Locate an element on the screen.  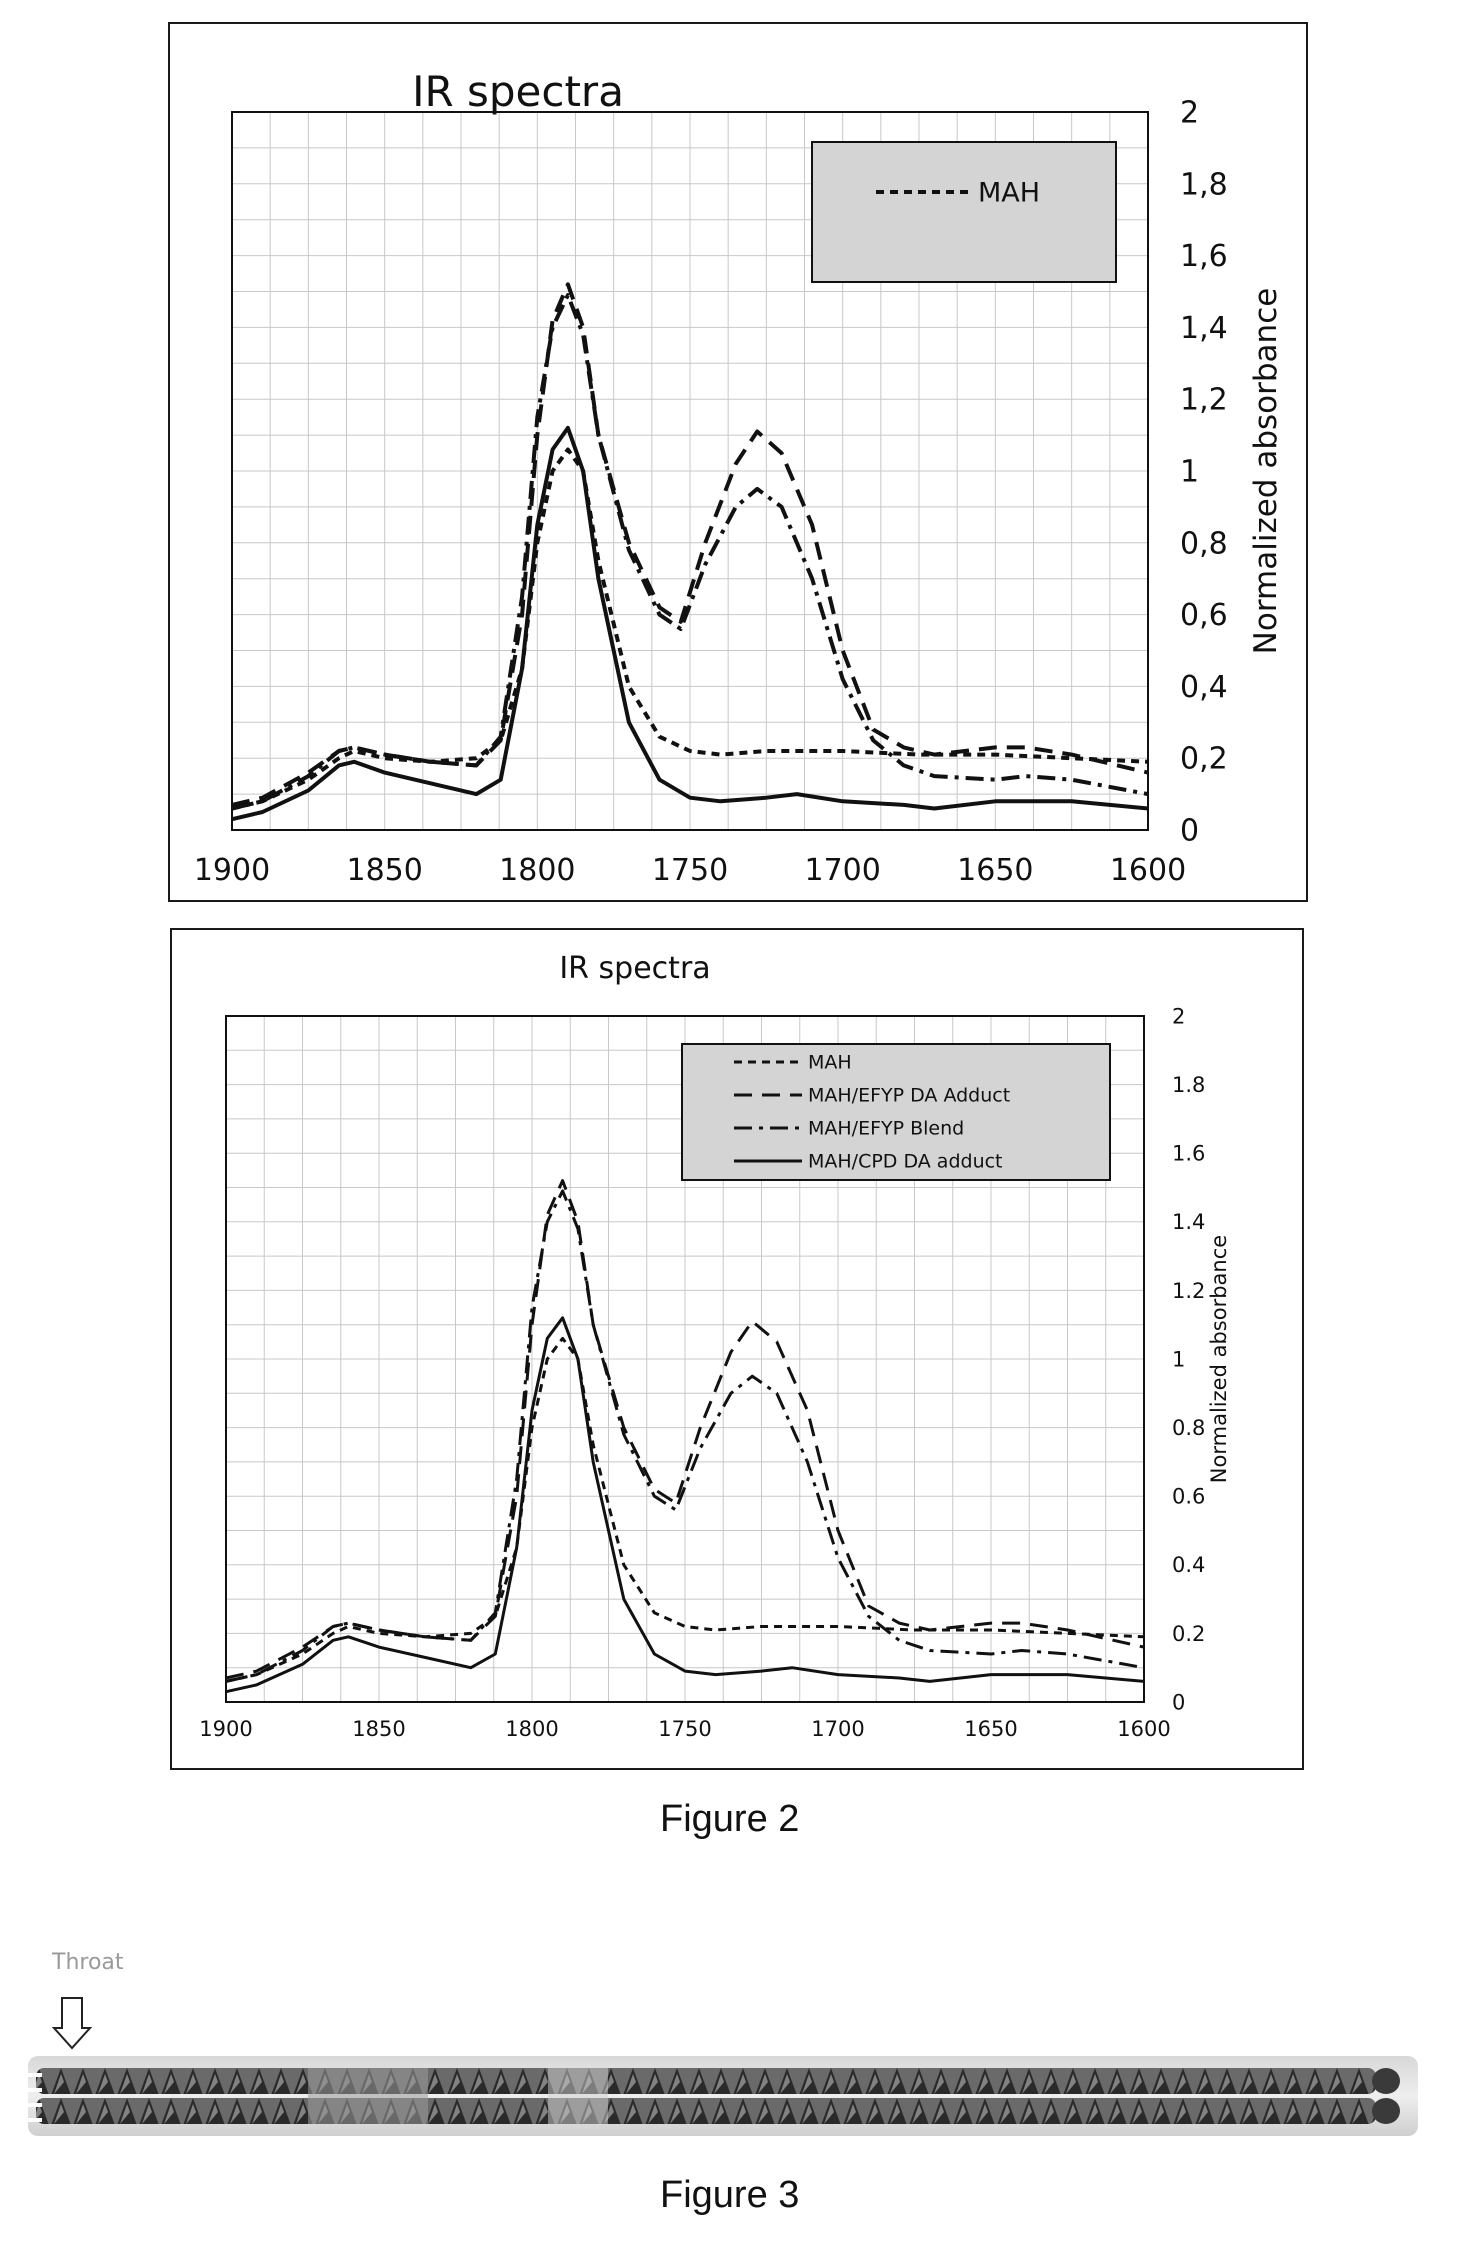
y-tick-label: 0.2 is located at coordinates (1188, 1634).